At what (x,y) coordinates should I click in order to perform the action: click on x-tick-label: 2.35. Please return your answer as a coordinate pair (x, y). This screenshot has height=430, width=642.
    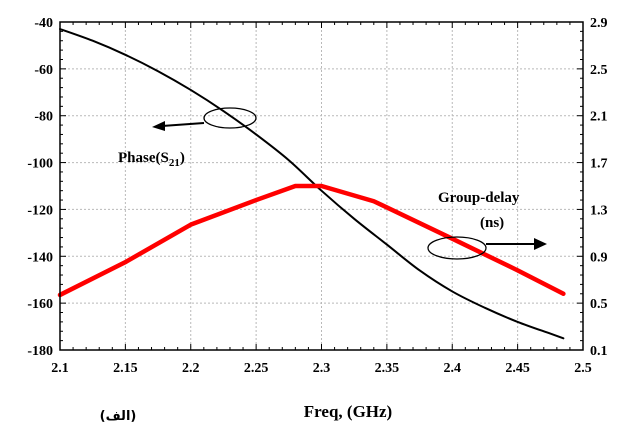
    Looking at the image, I should click on (387, 368).